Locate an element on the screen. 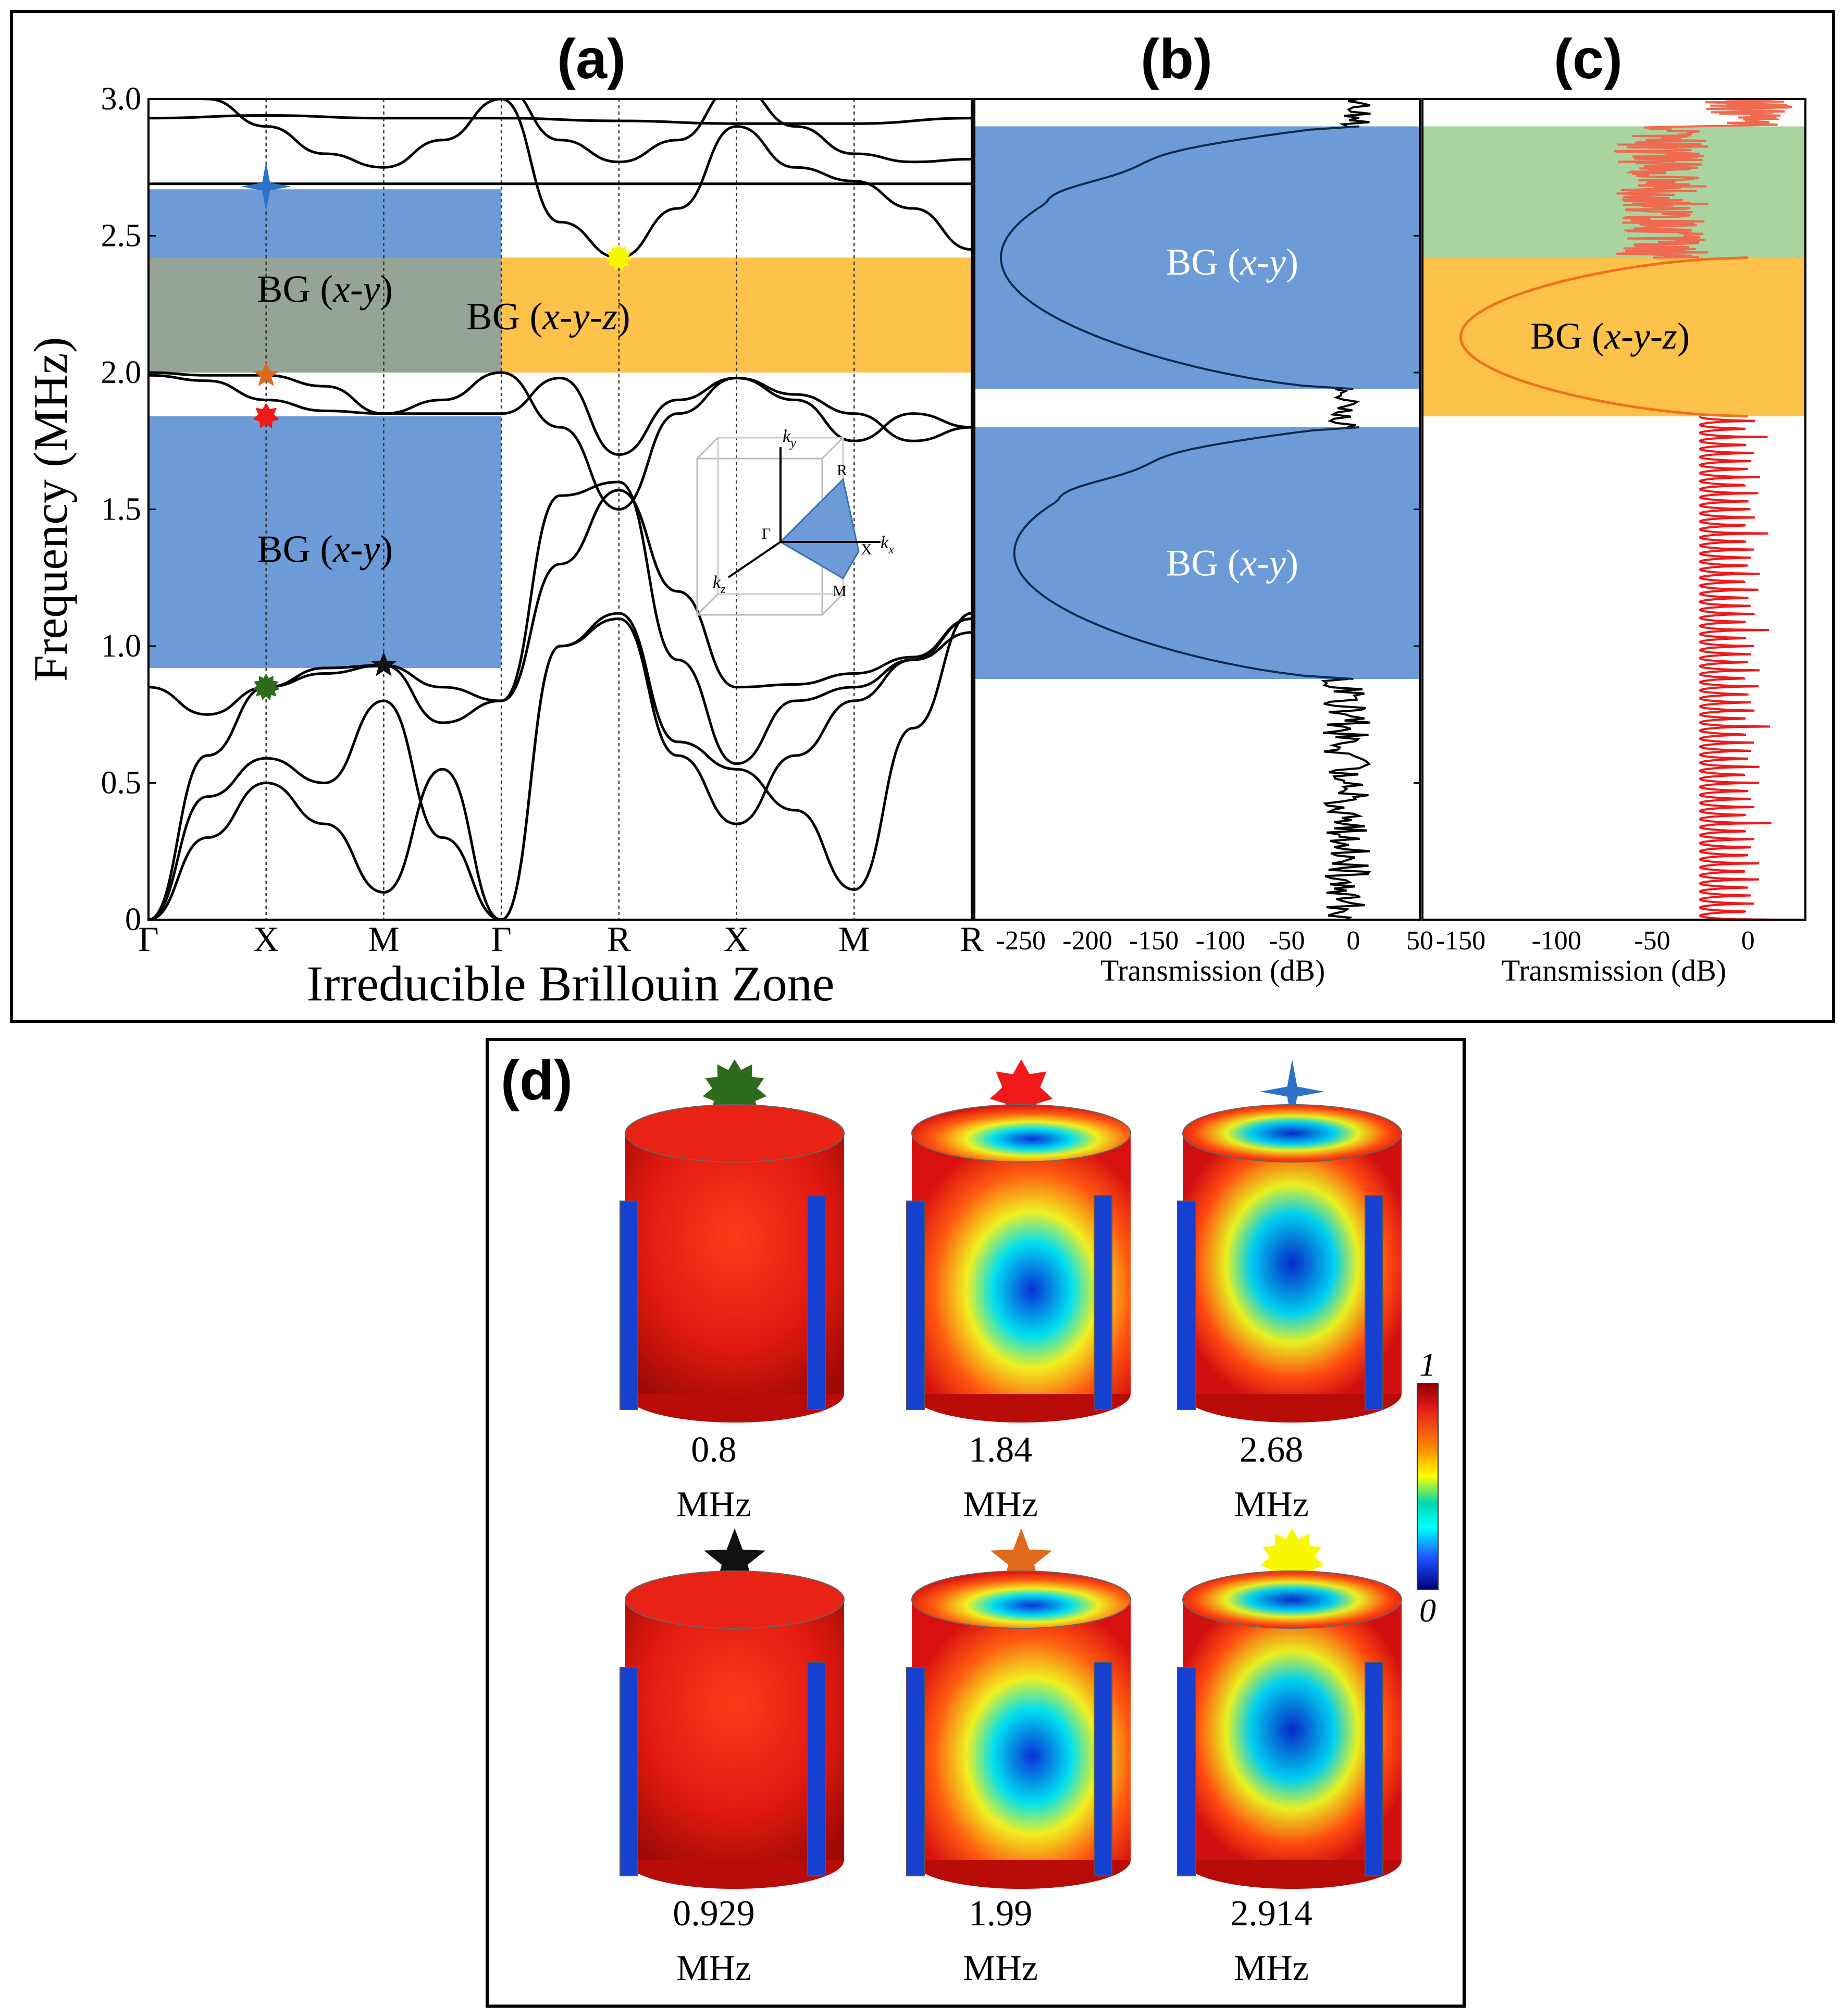 The height and width of the screenshot is (2016, 1845). transmission-xyz-chart: -150 -100 -50 0 Transmission (dB) BG (x-y-z) is located at coordinates (1614, 543).